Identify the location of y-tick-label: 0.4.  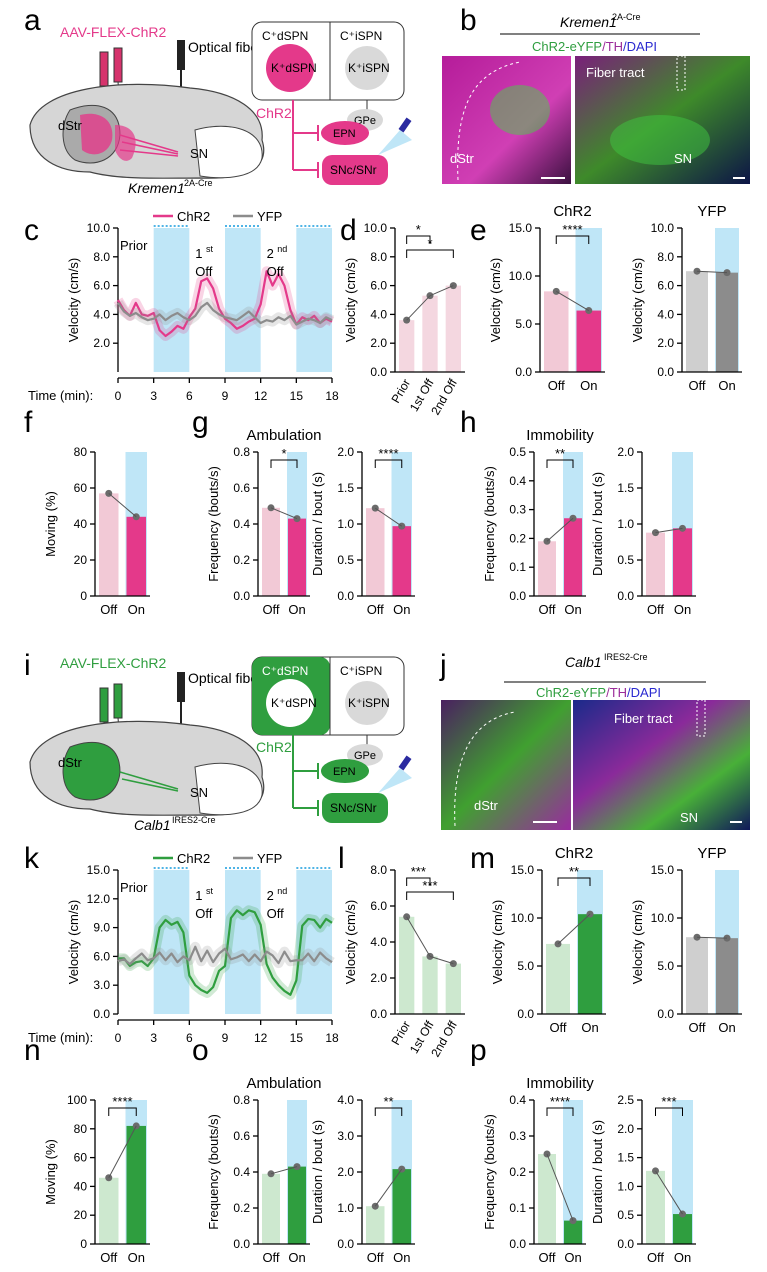
(517, 1100).